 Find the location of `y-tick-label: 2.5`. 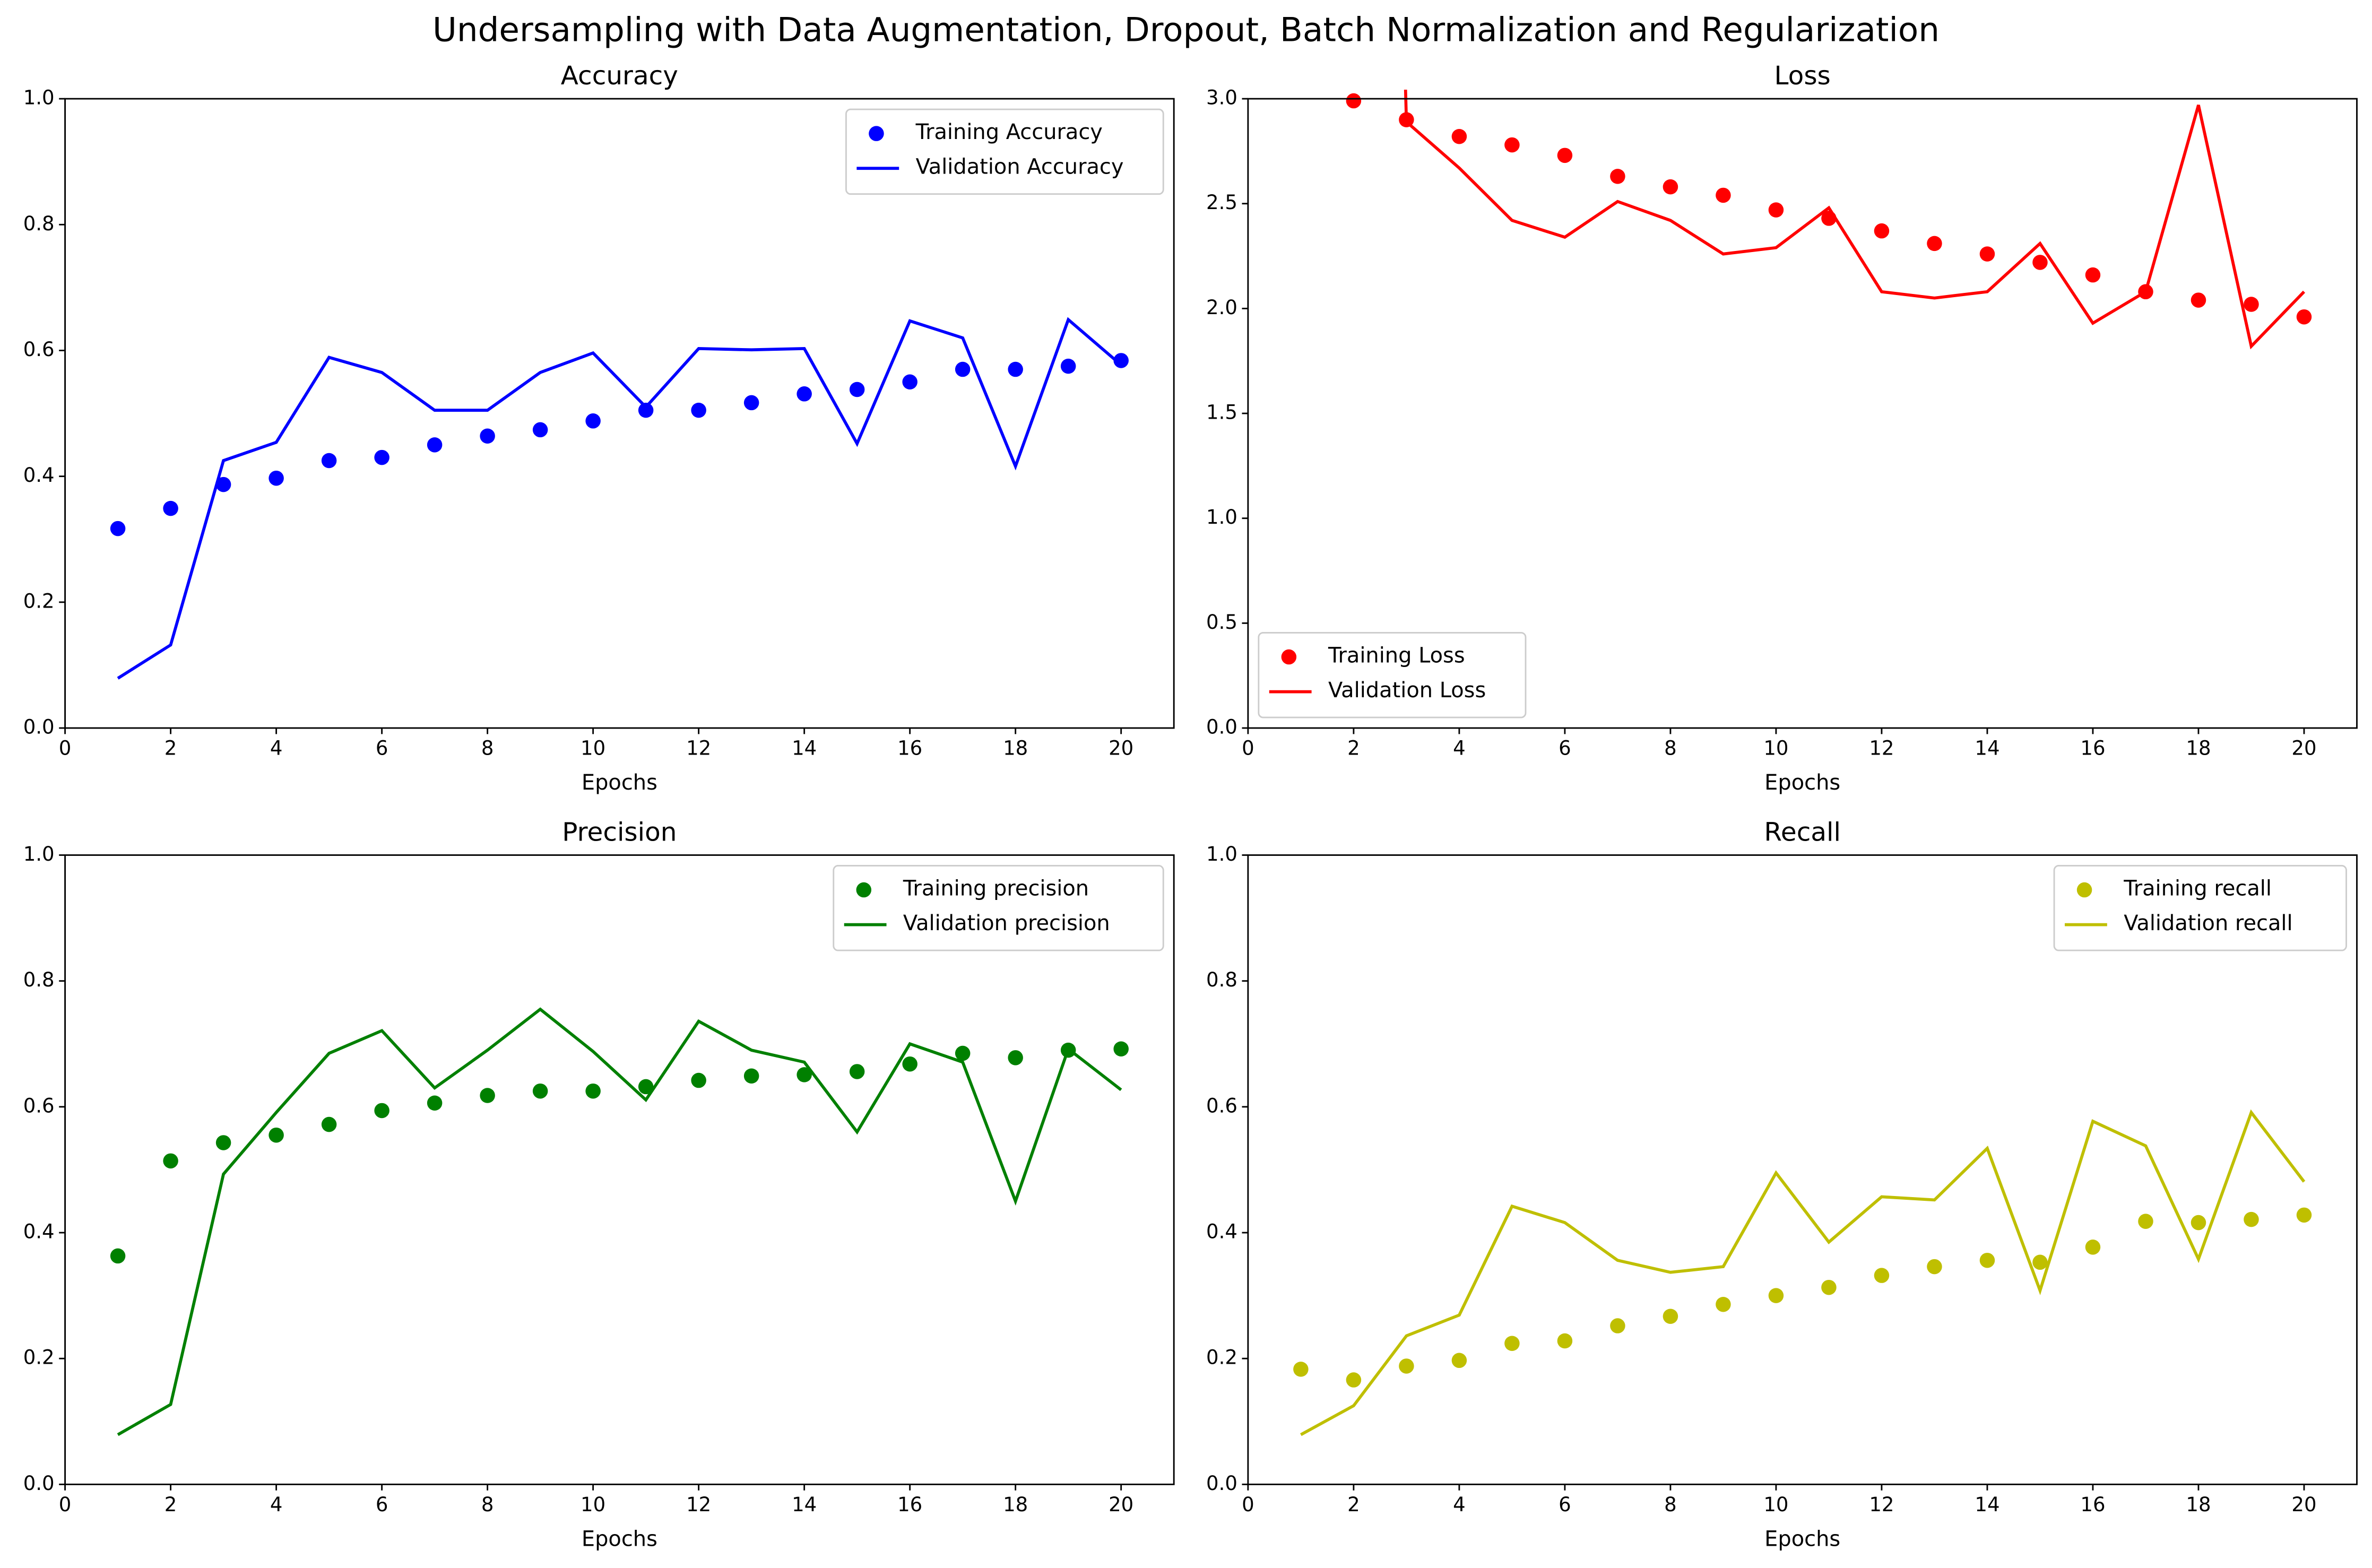

y-tick-label: 2.5 is located at coordinates (1221, 202).